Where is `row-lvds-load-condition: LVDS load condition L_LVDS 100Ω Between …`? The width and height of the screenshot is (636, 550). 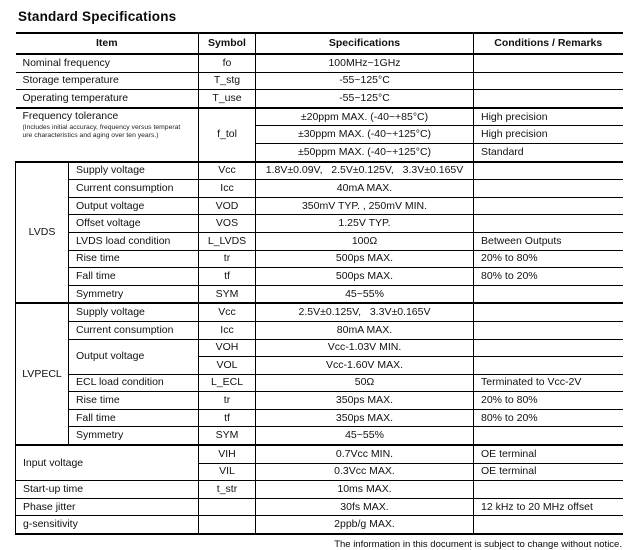
row-lvds-load-condition: LVDS load condition L_LVDS 100Ω Between … is located at coordinates (319, 241).